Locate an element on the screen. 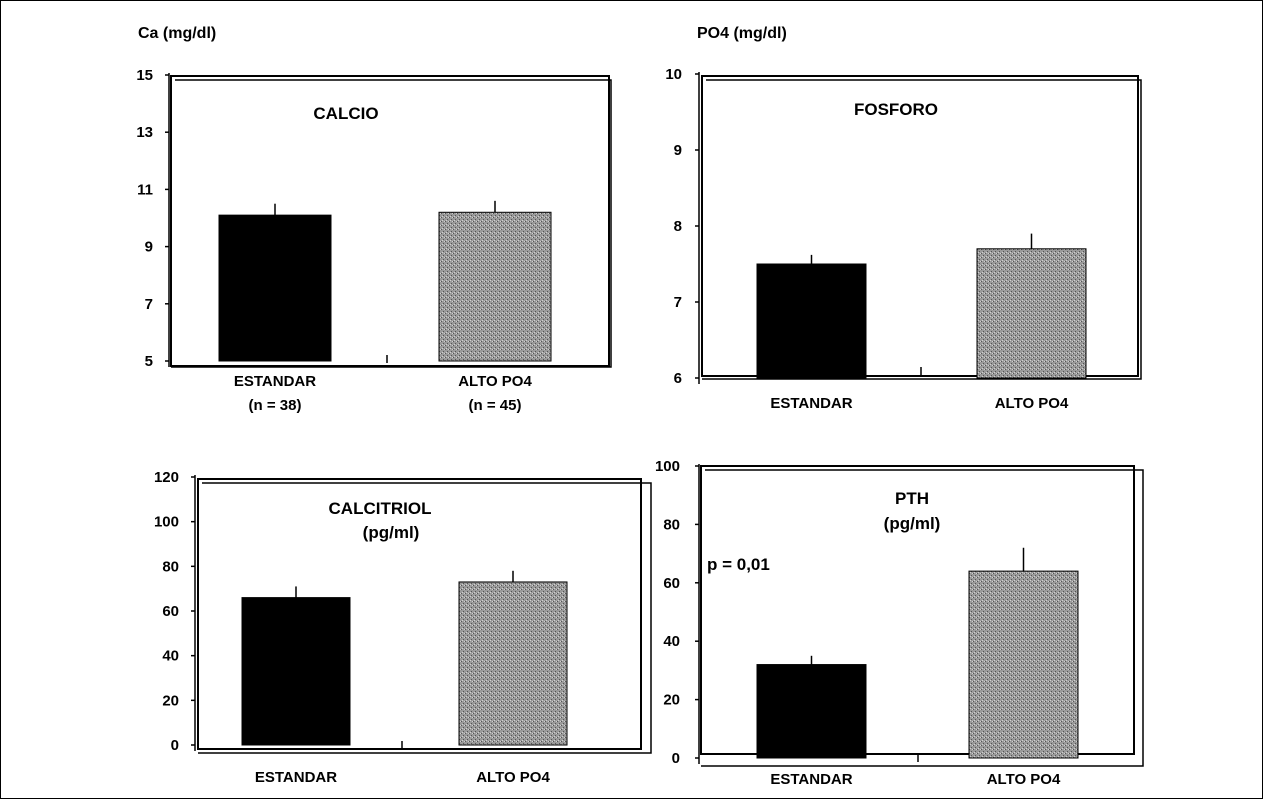  y-tick-label: 5 is located at coordinates (149, 361).